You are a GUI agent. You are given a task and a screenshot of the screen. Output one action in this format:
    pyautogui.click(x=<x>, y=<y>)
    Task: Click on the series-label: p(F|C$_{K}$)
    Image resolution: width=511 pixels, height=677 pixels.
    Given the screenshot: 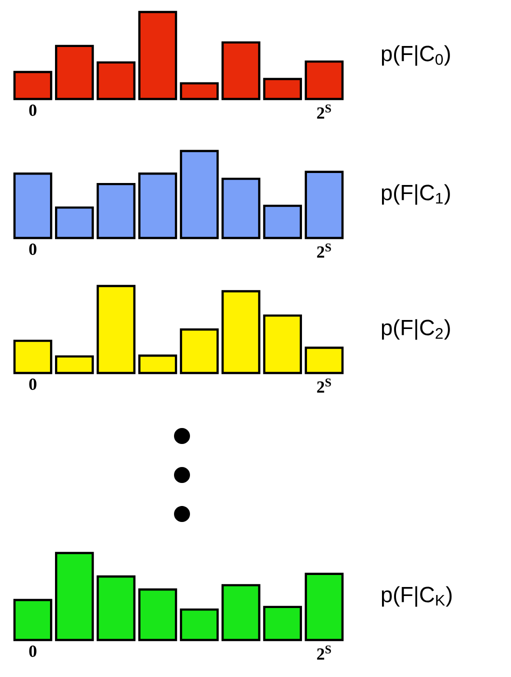 What is the action you would take?
    pyautogui.click(x=417, y=596)
    